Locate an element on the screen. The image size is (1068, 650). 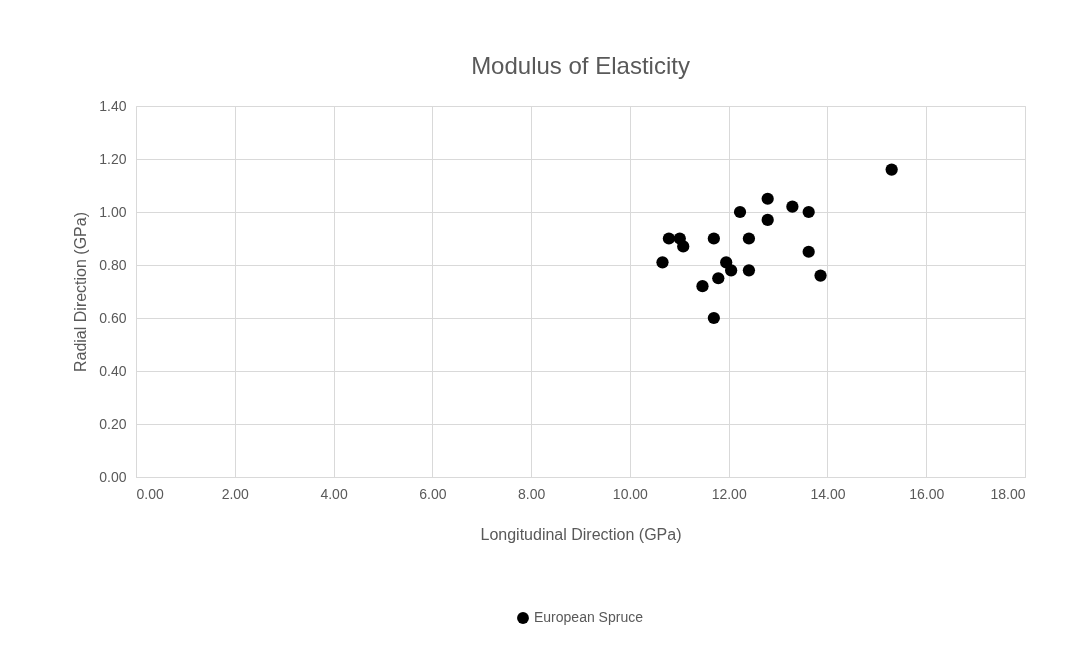
x-tick-label: 10.00 is located at coordinates (630, 493).